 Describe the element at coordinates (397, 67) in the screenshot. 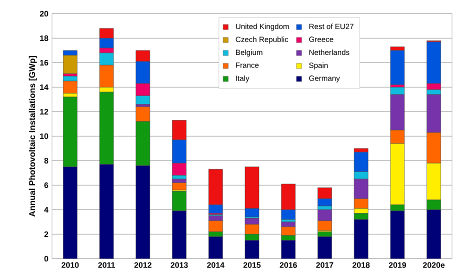

I see `bar` at that location.